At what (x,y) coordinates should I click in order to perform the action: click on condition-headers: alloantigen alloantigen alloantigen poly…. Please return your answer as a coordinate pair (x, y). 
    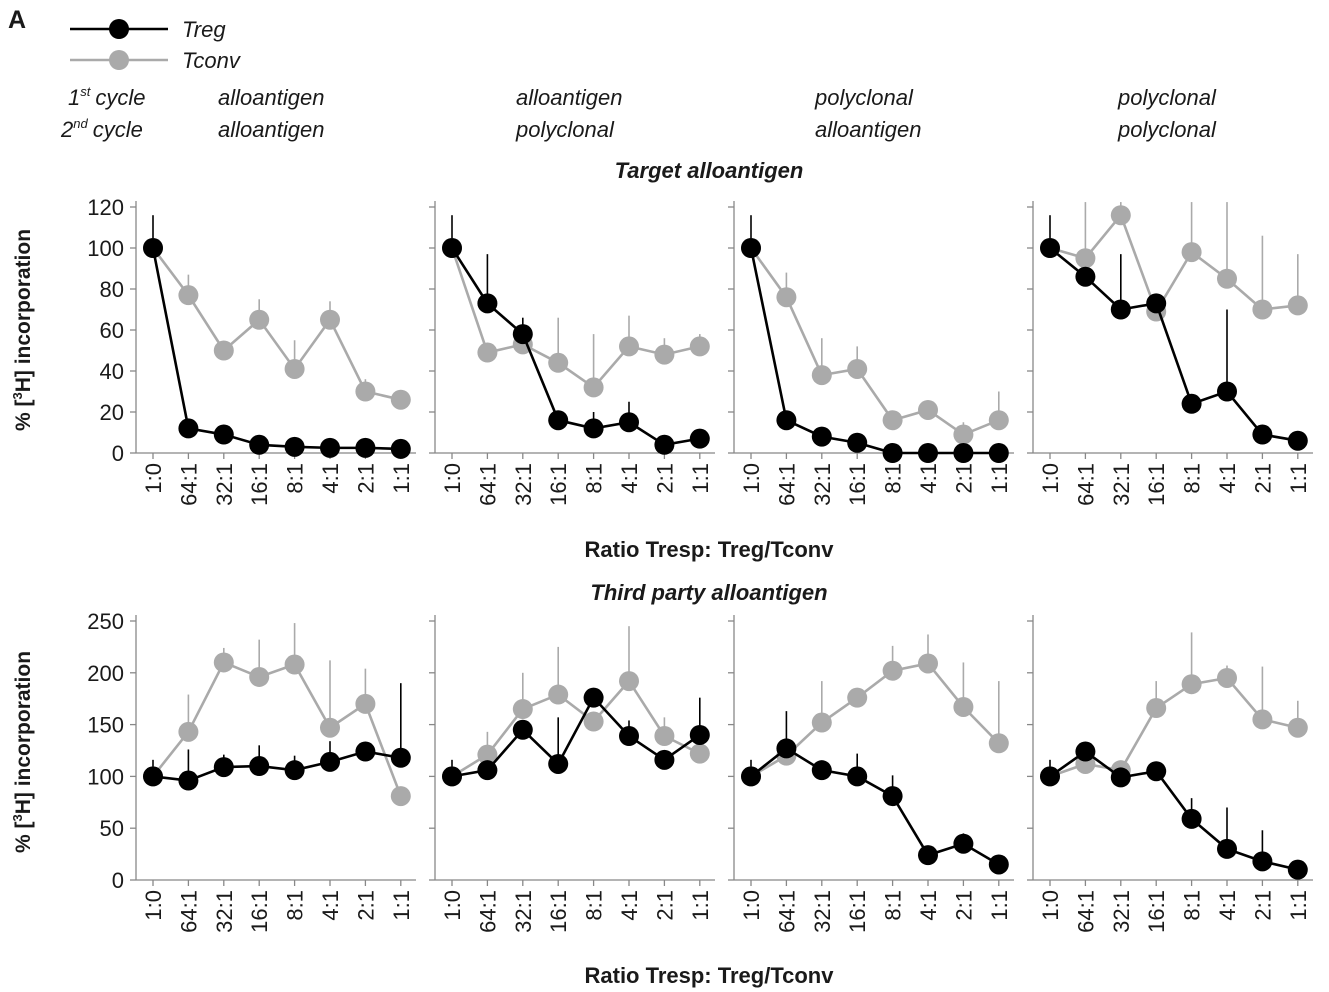
    Looking at the image, I should click on (717, 113).